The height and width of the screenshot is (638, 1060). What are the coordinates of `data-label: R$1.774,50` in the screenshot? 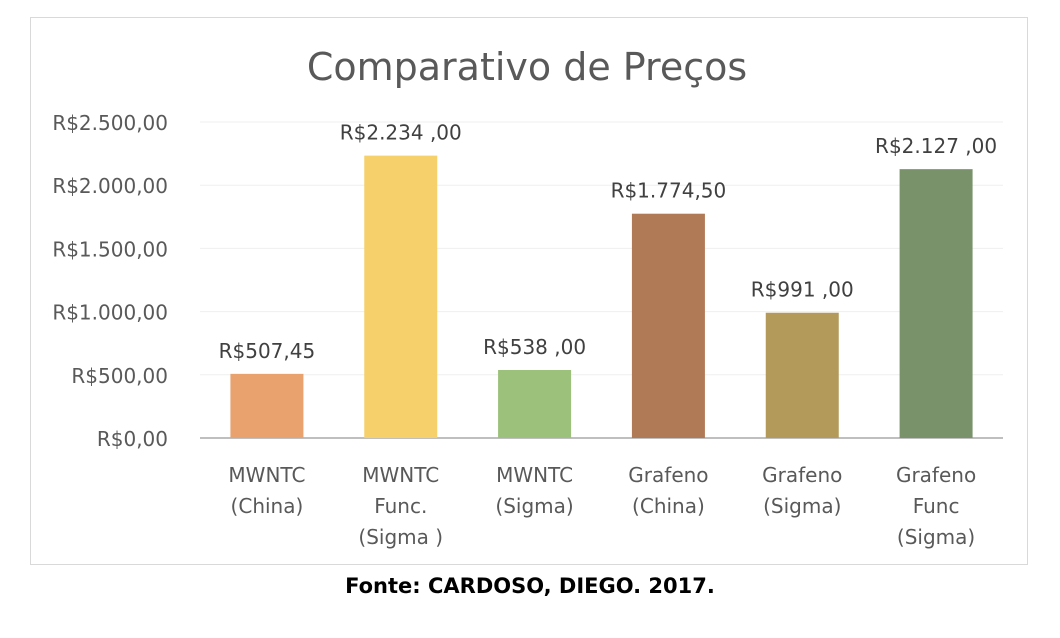 It's located at (669, 191).